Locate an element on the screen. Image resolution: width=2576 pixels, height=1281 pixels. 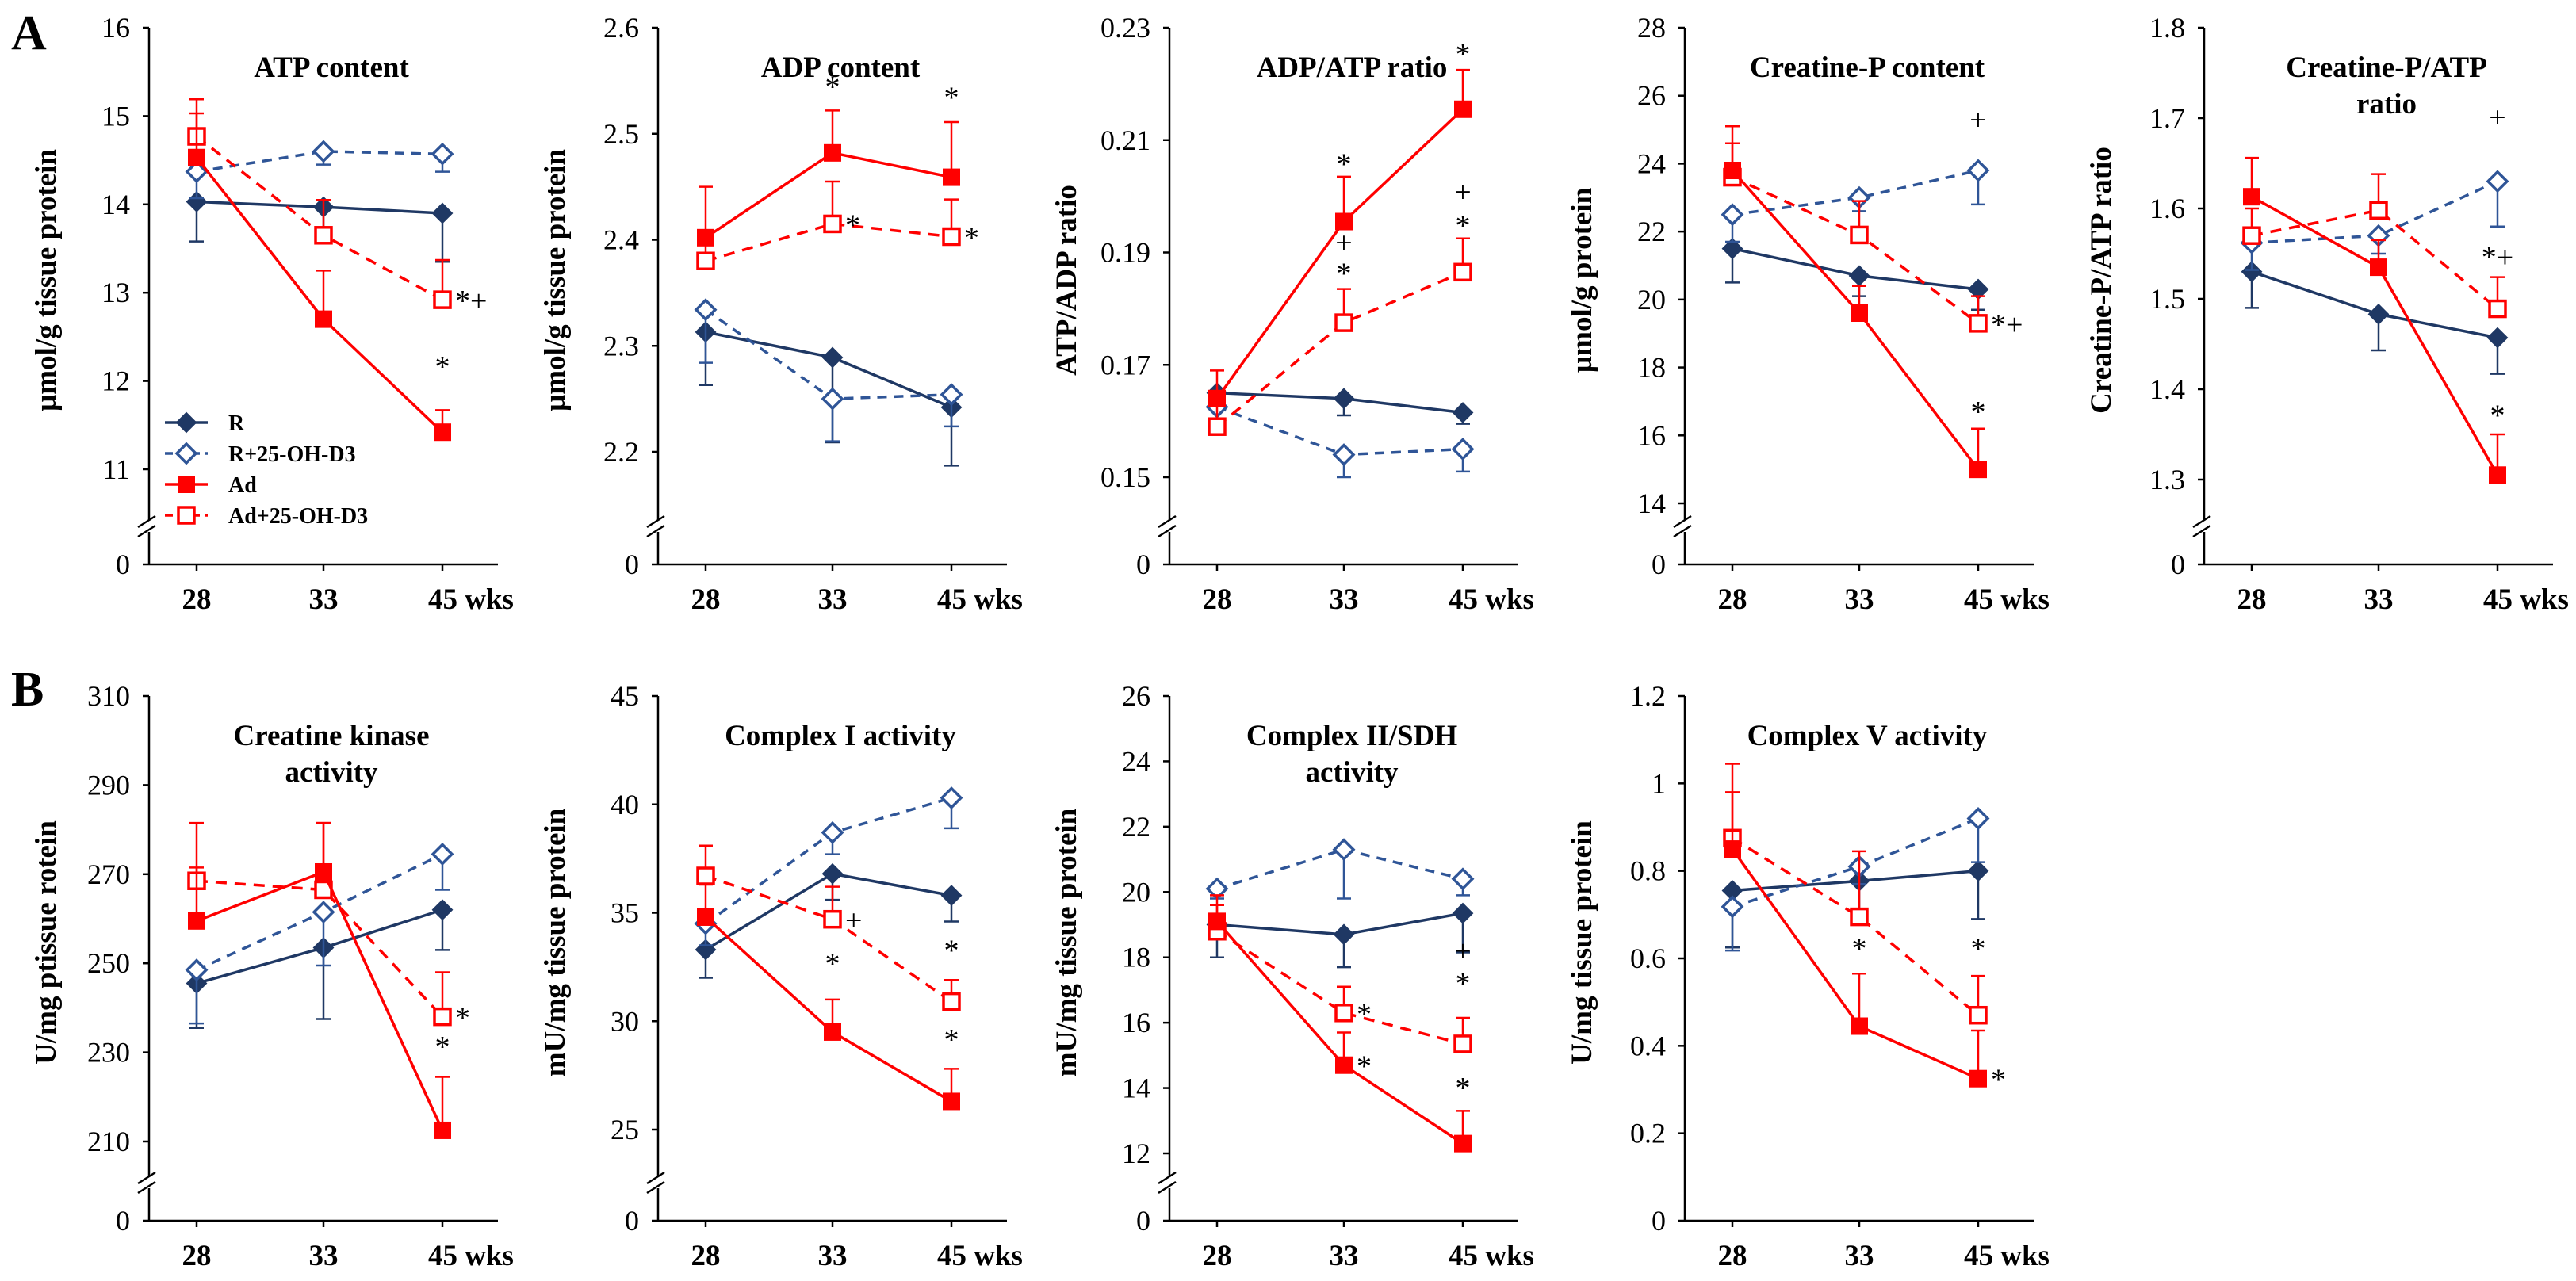
series-r is located at coordinates (1340, 403).